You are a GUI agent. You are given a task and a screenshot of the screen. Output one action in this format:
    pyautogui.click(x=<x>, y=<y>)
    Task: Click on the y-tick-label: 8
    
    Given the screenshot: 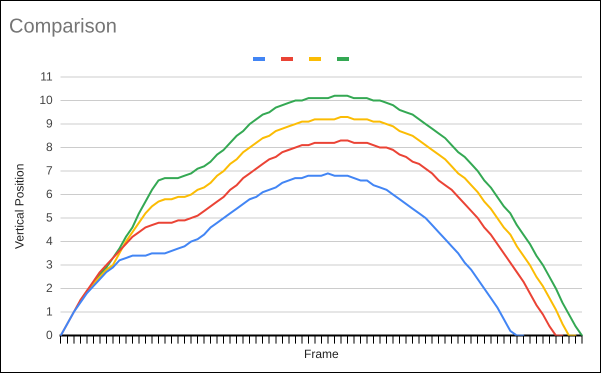 What is the action you would take?
    pyautogui.click(x=50, y=147)
    